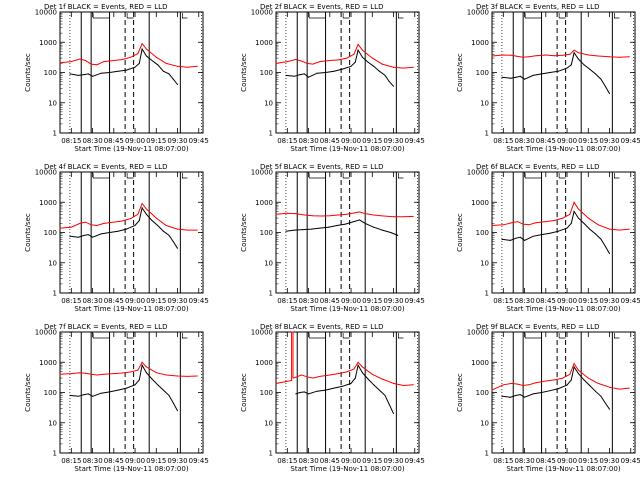 The height and width of the screenshot is (480, 640). I want to click on y-tick-label: 100, so click(50, 393).